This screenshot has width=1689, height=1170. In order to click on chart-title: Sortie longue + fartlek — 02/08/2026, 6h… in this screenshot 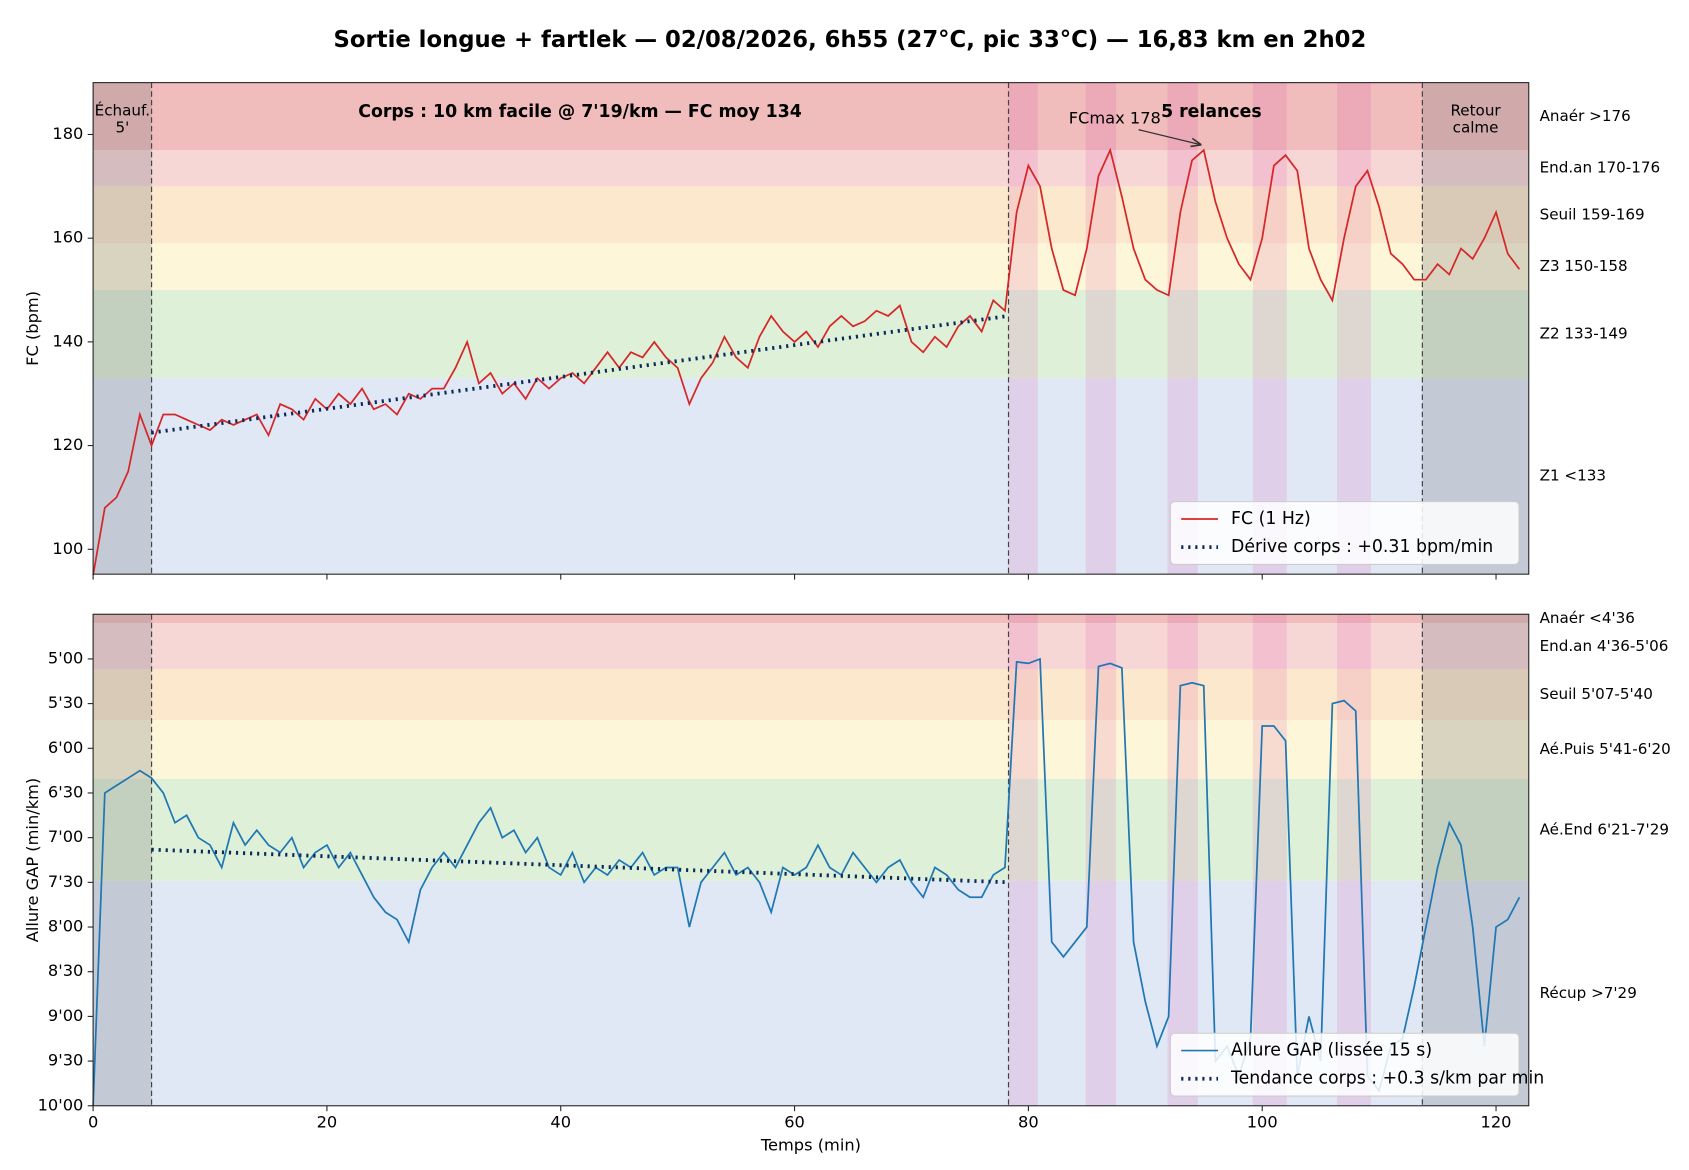, I will do `click(850, 40)`.